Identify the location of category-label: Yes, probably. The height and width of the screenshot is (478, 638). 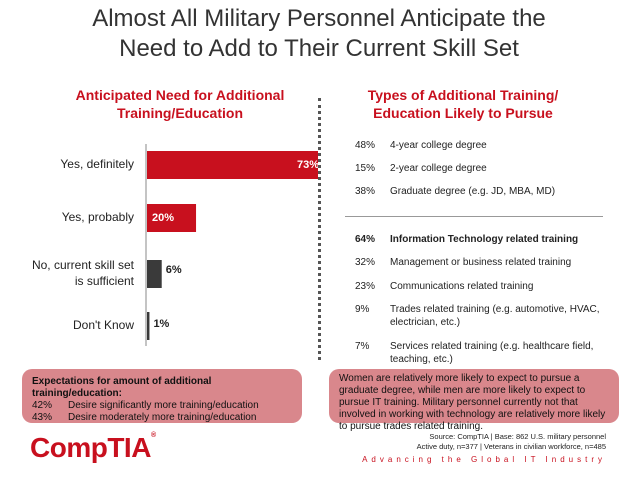
(98, 217).